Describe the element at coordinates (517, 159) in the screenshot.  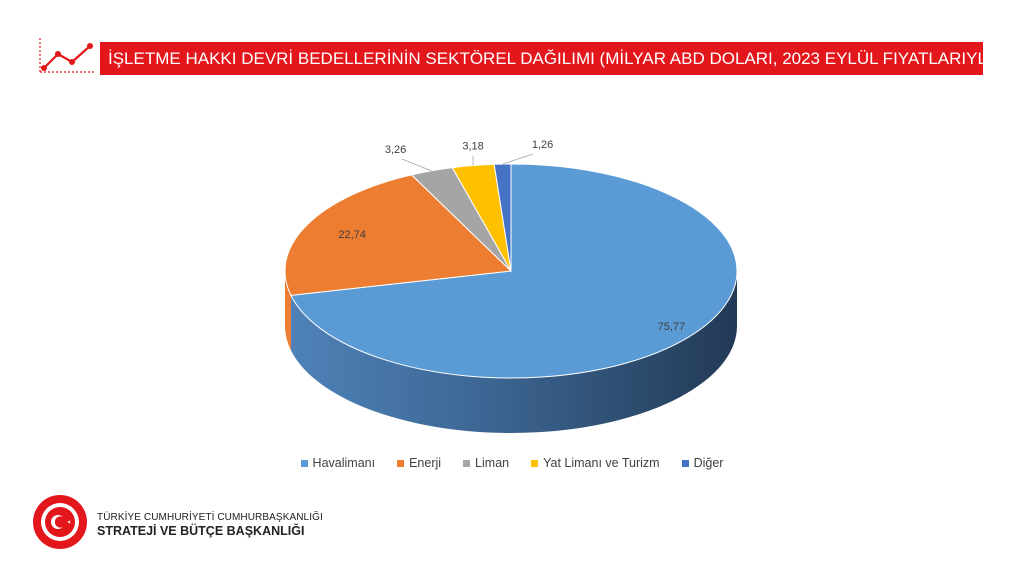
I see `leader-line-diger` at that location.